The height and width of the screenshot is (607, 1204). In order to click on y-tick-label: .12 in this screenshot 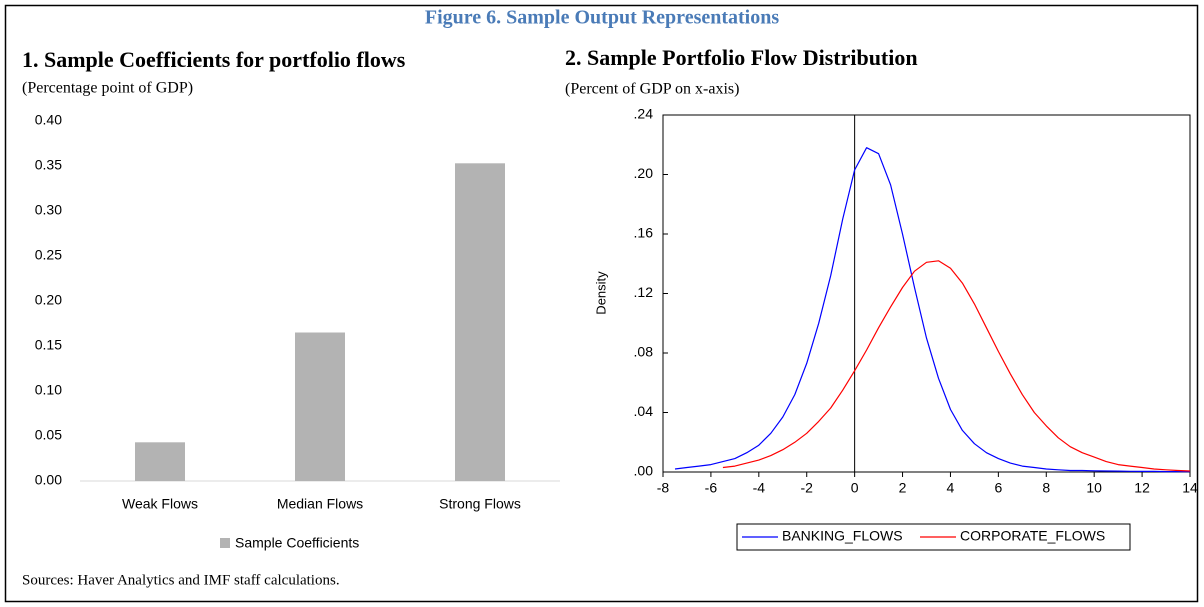, I will do `click(644, 292)`.